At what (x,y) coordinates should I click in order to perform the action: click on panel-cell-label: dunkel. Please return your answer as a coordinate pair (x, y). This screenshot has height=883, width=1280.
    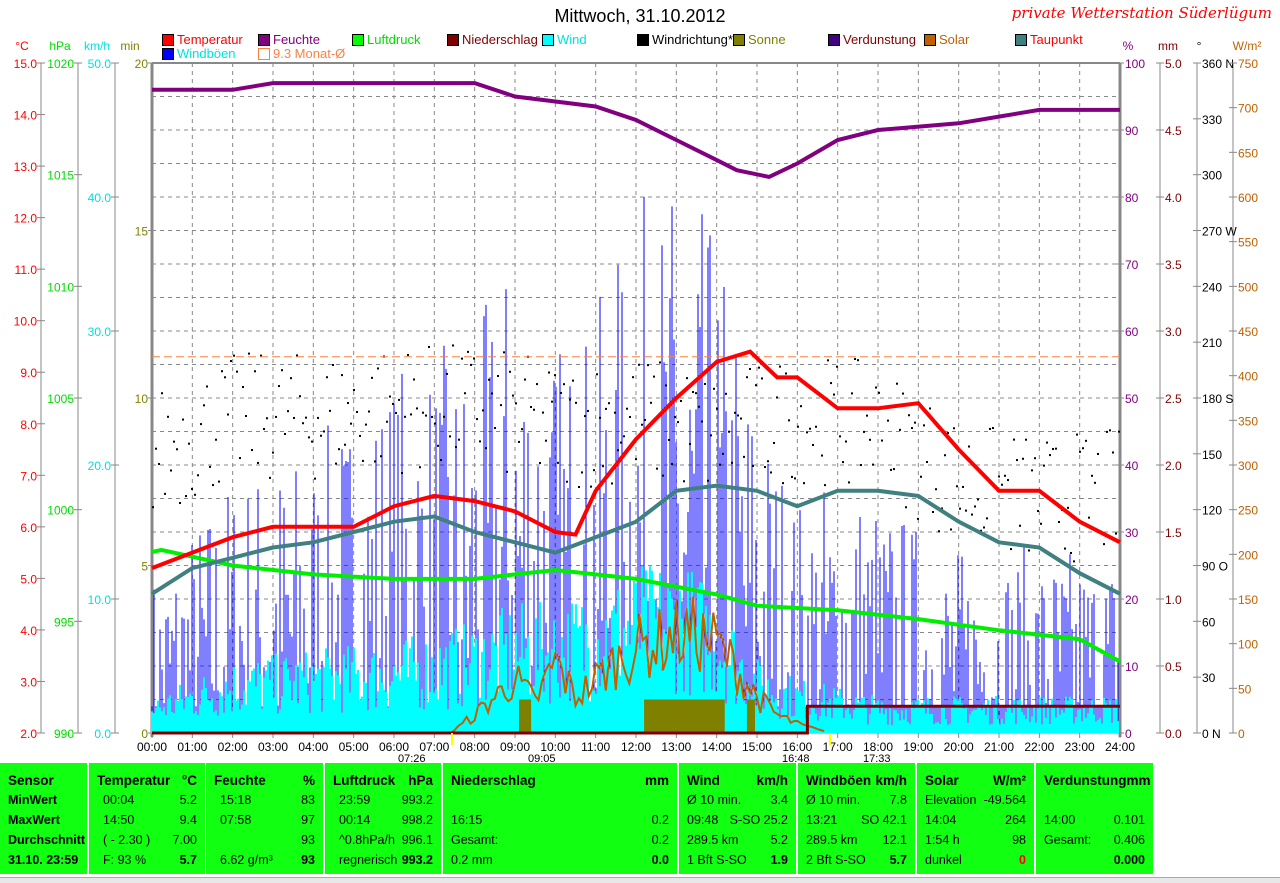
    Looking at the image, I should click on (943, 860).